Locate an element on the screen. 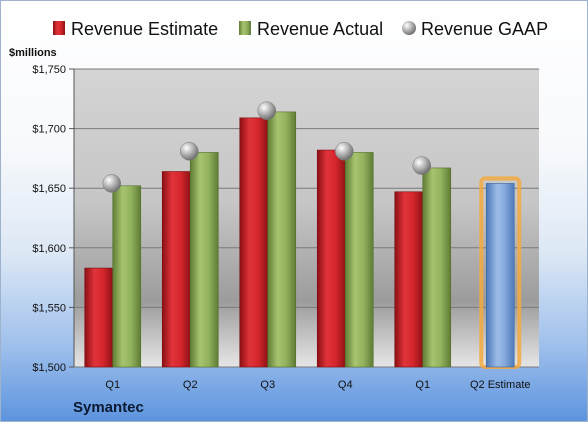 The image size is (588, 422). y-axis-ticks: $1,500 $1,550 $1,600 $1,650 $1,700 $1,750 is located at coordinates (53, 219).